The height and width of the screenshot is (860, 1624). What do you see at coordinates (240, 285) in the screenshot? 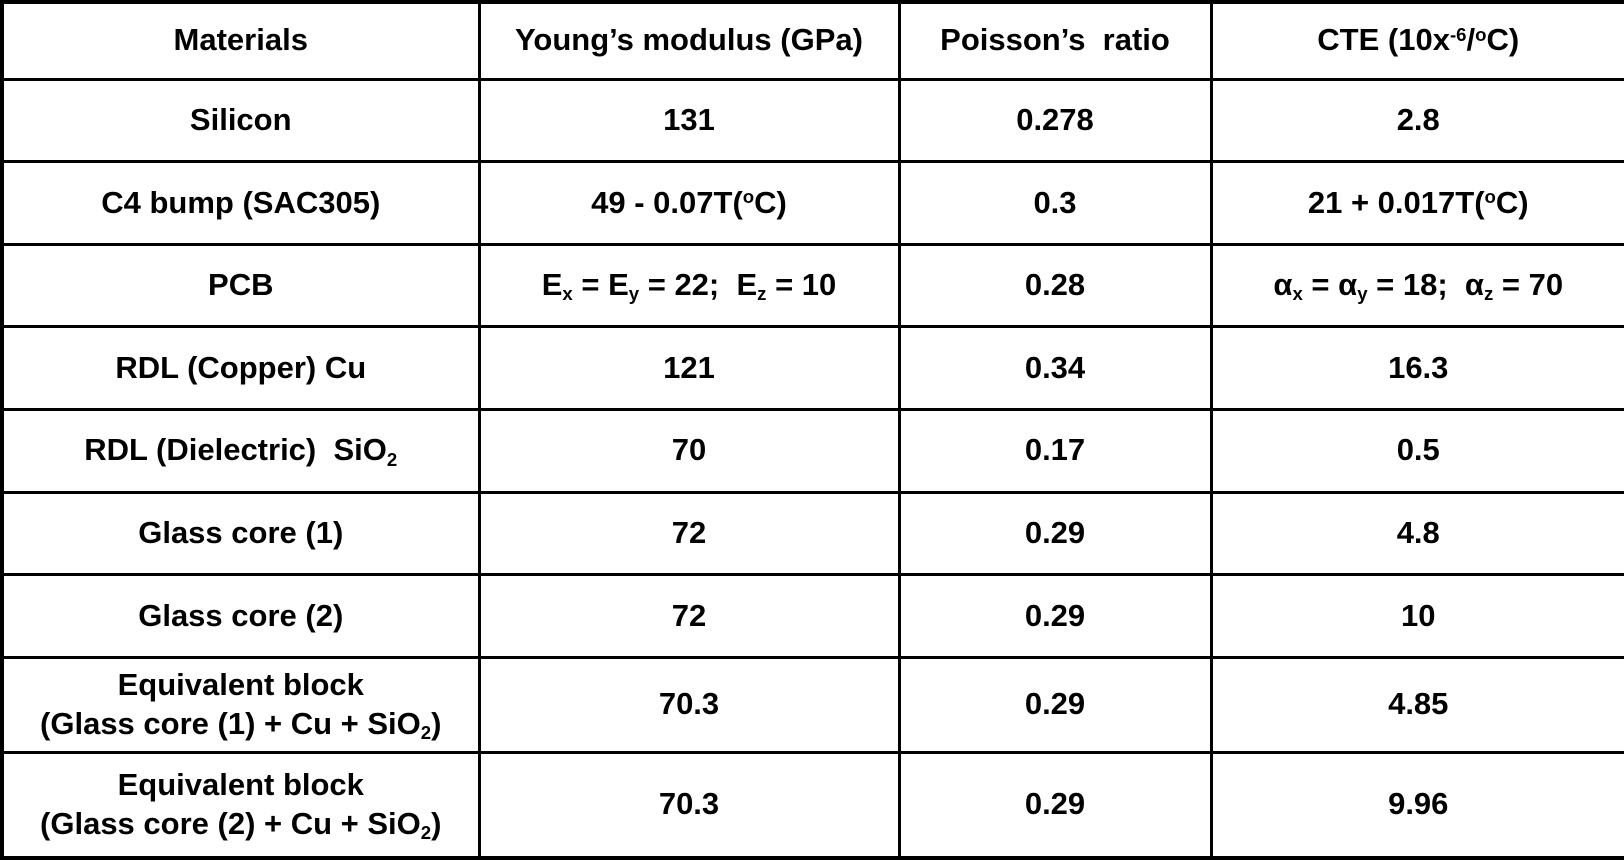
I see `cell-material: PCB` at bounding box center [240, 285].